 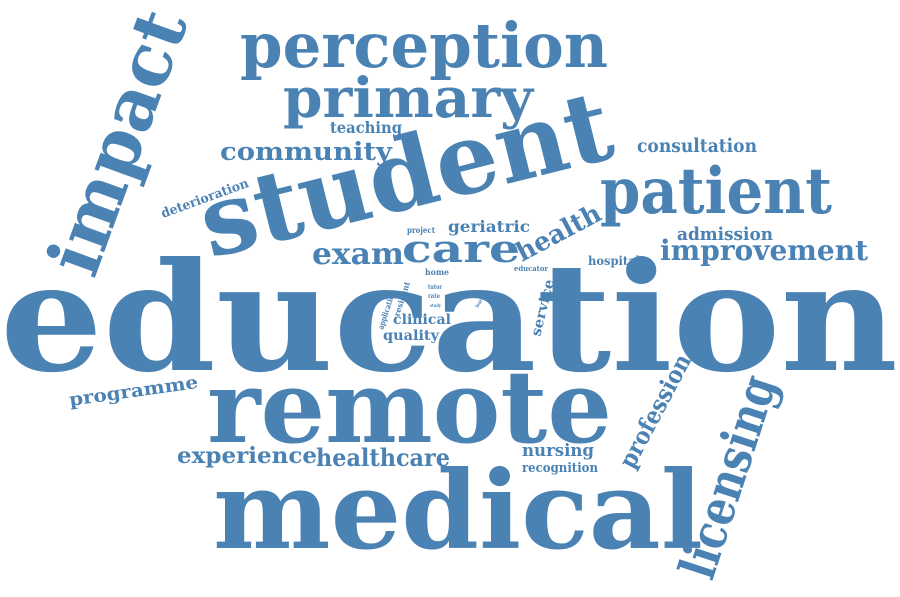 I want to click on word-home: home, so click(x=437, y=272).